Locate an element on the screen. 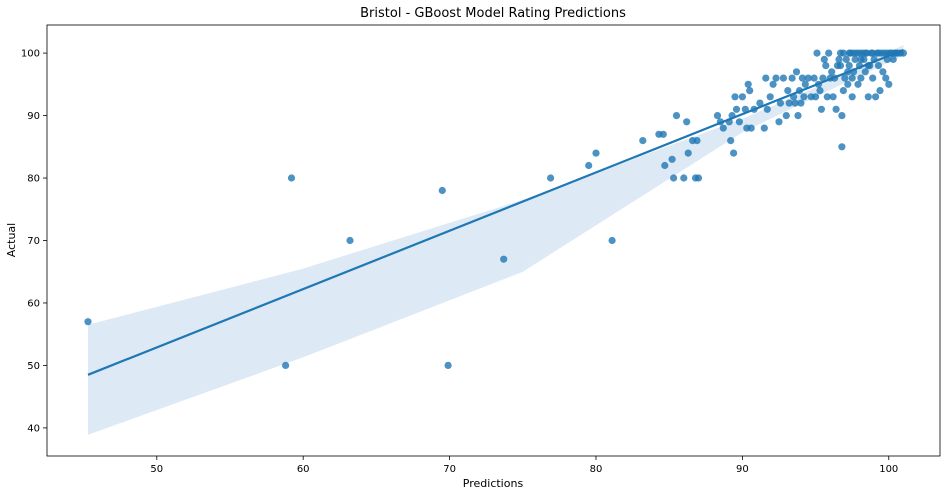 This screenshot has width=947, height=496. y-tick-label: 40 is located at coordinates (33, 428).